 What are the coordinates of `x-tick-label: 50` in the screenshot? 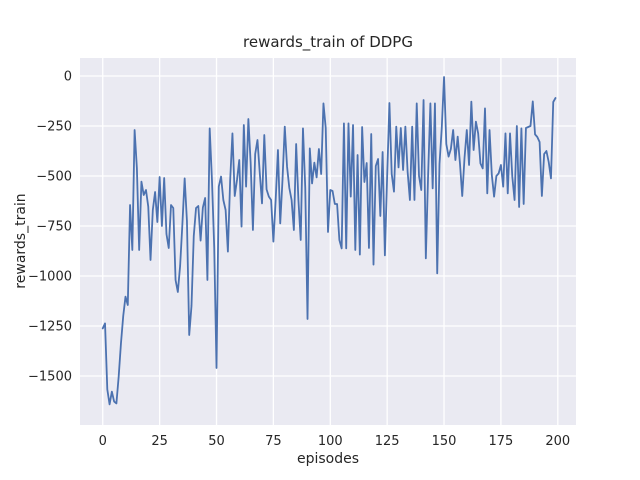 It's located at (216, 441).